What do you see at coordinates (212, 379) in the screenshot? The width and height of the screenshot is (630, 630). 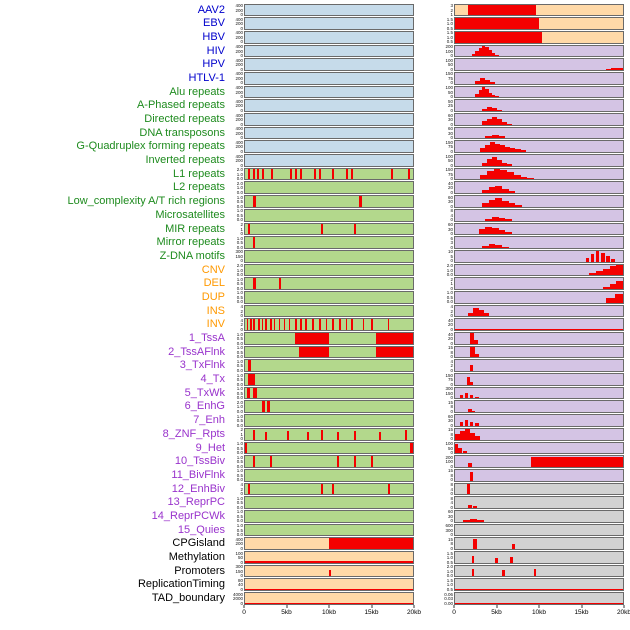 I see `track-label-4-tx: 4_Tx` at bounding box center [212, 379].